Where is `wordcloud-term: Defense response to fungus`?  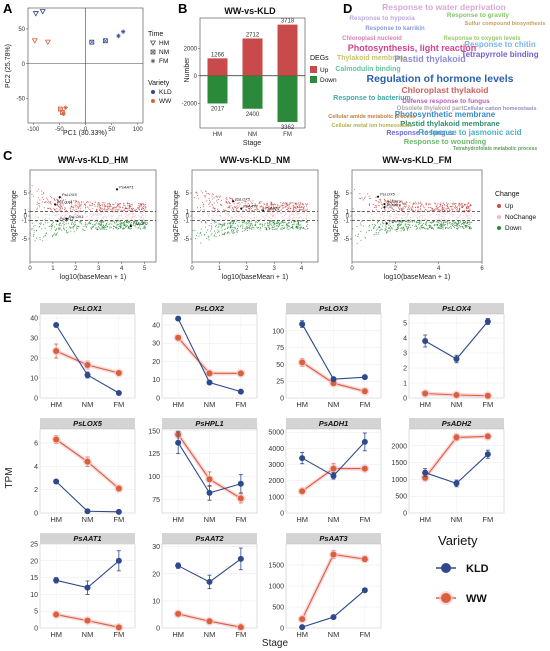
wordcloud-term: Defense response to fungus is located at coordinates (446, 101).